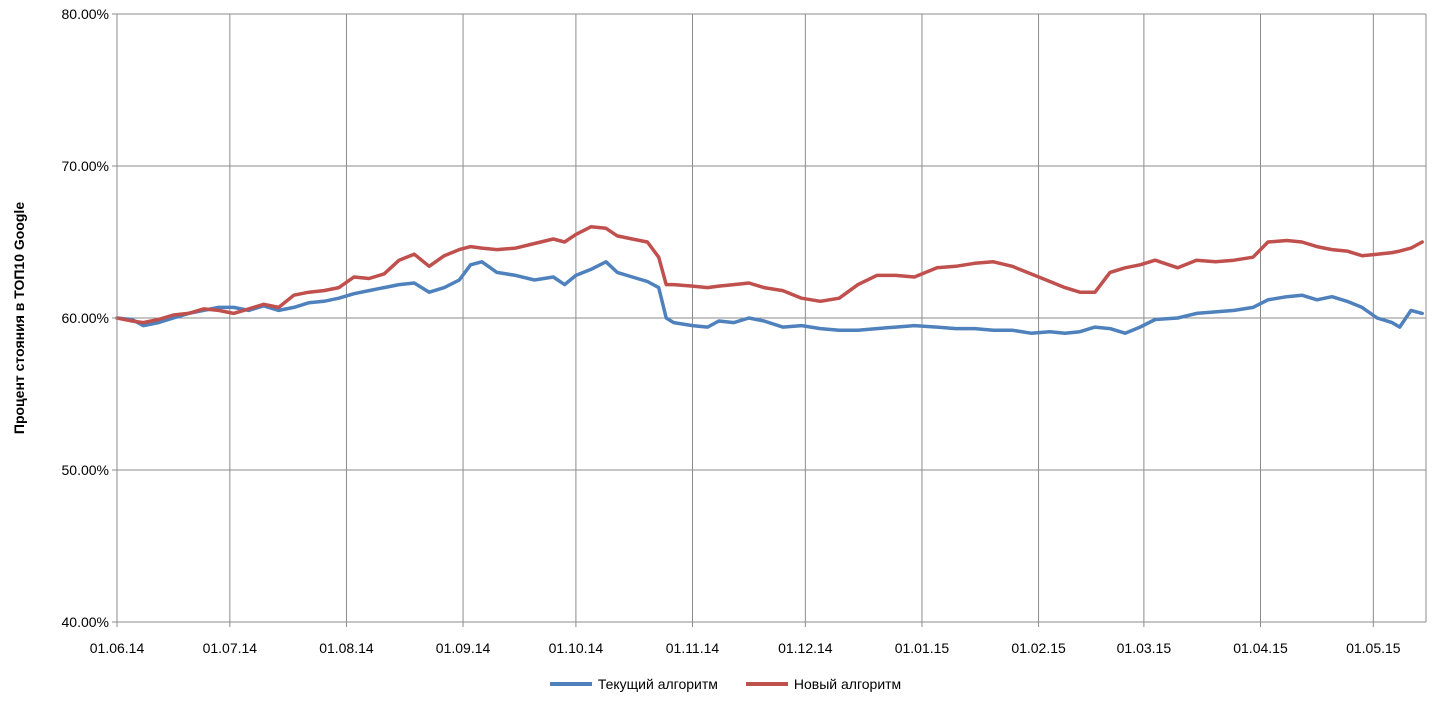 The height and width of the screenshot is (705, 1451). I want to click on x-tick-label: 01.12.14, so click(805, 648).